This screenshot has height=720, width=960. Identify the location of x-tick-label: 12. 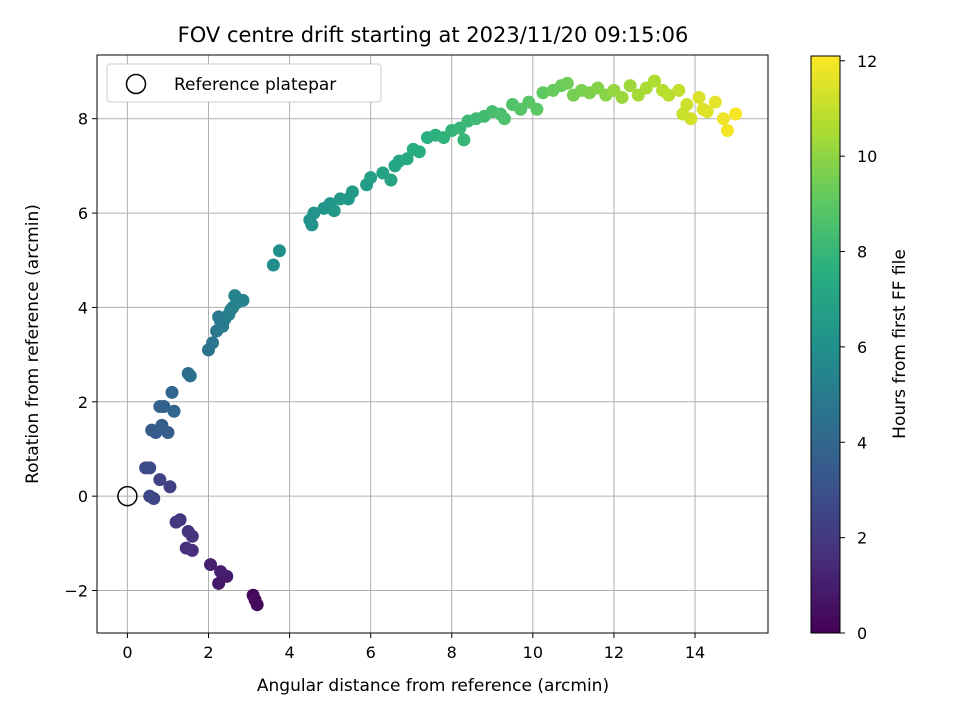
(614, 652).